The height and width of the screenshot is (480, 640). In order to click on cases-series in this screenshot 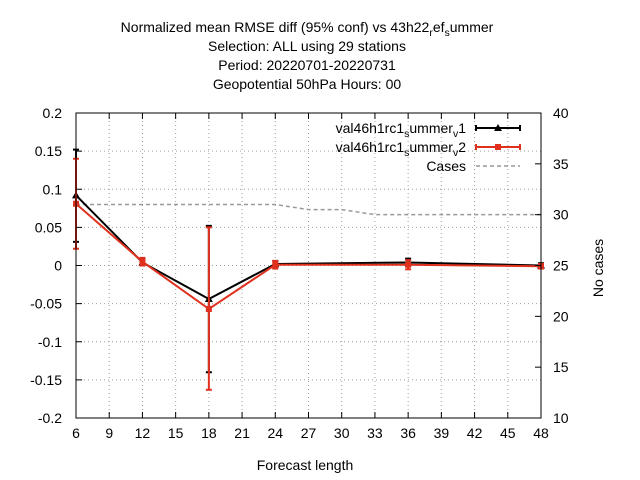, I will do `click(308, 209)`.